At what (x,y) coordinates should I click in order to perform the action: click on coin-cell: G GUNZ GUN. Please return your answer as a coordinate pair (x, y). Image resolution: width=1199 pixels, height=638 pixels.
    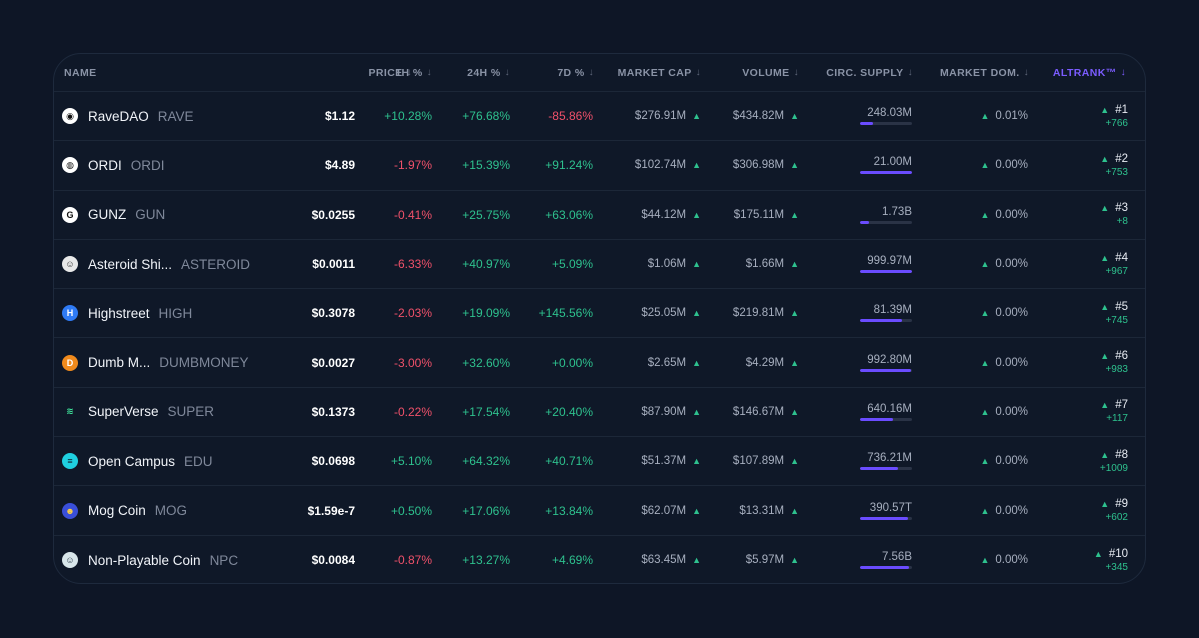
    Looking at the image, I should click on (113, 215).